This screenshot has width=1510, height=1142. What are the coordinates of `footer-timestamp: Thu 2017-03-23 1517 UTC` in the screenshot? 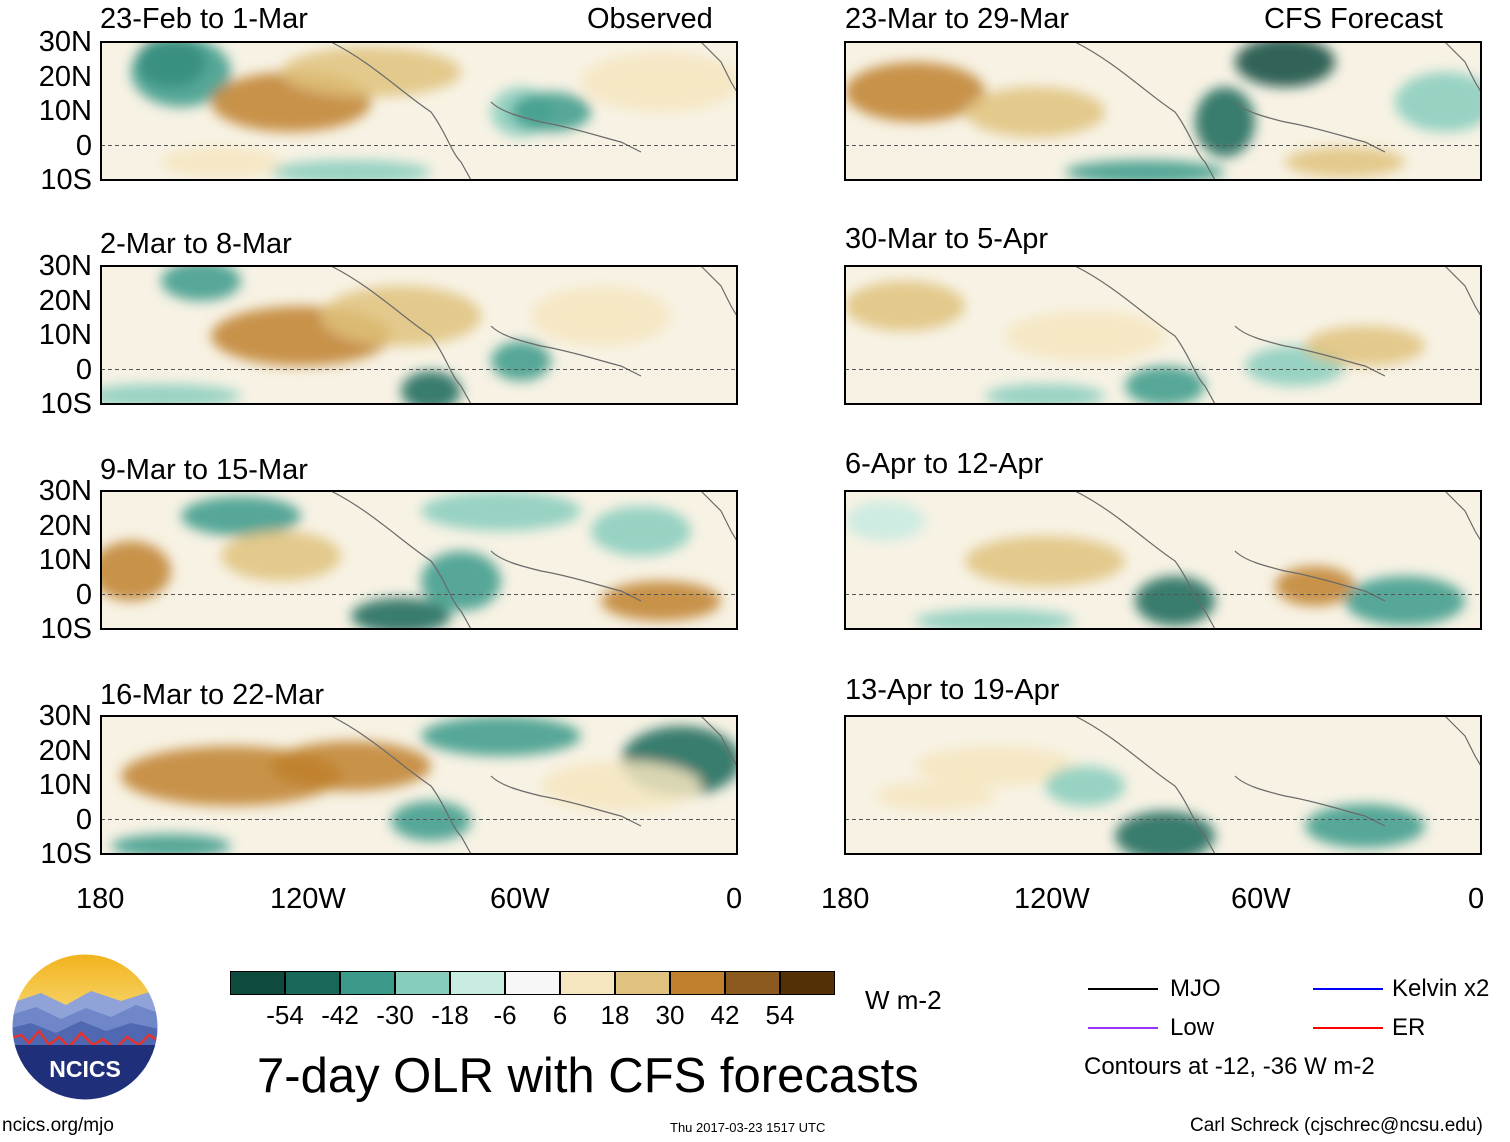 It's located at (748, 1127).